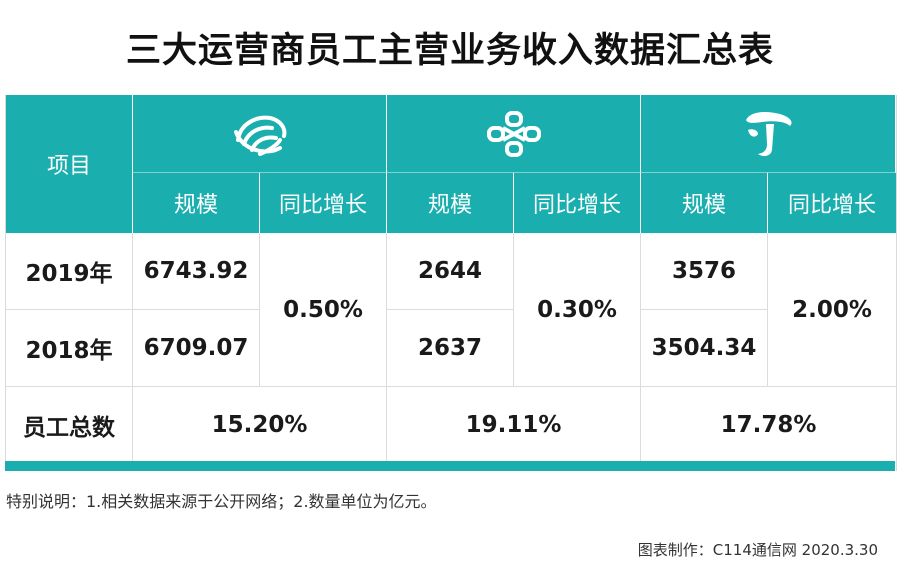  What do you see at coordinates (196, 203) in the screenshot?
I see `header-scale-mobile: 规模` at bounding box center [196, 203].